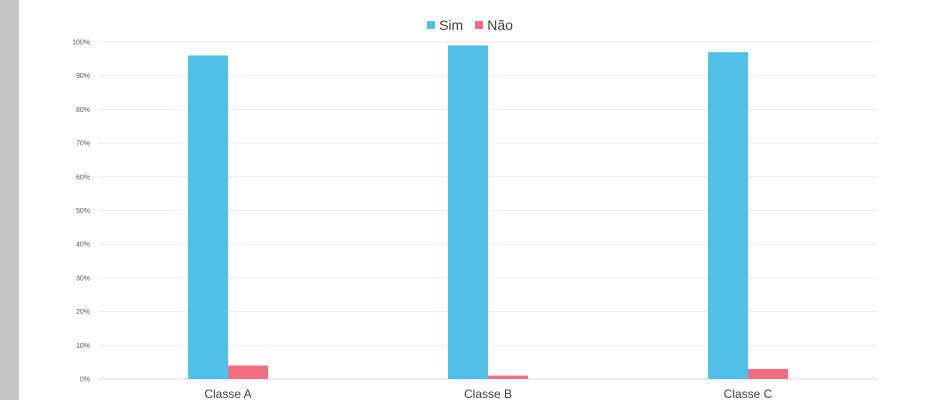 The height and width of the screenshot is (400, 940). I want to click on y-tick-label: 100%, so click(81, 43).